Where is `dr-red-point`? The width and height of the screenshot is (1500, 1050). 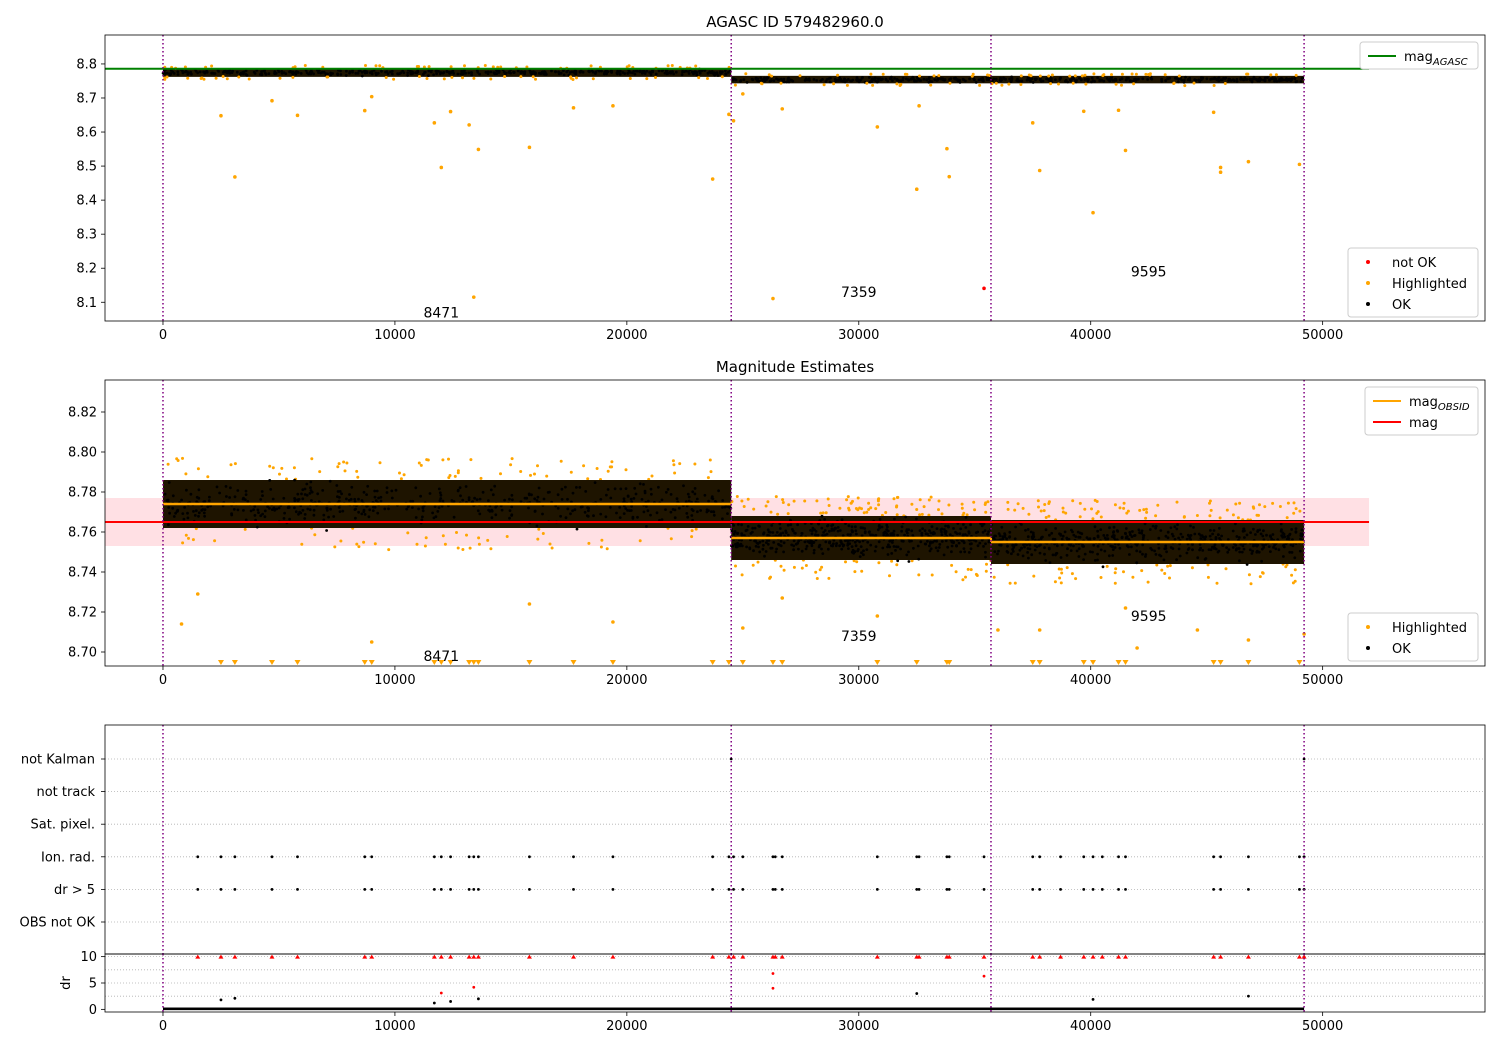
dr-red-point is located at coordinates (773, 988).